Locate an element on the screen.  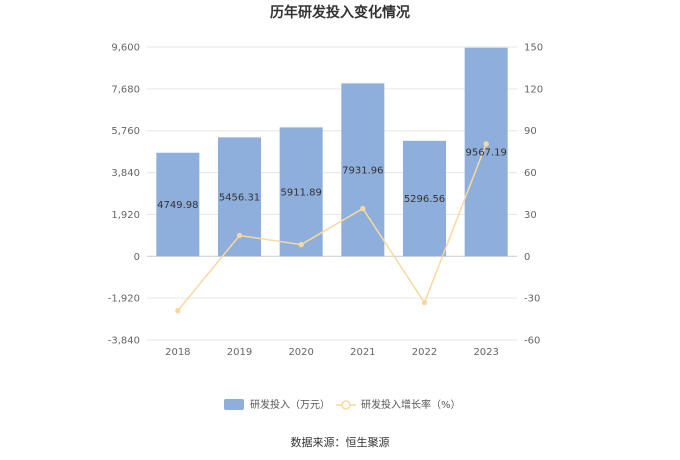
left-tick-label: 3,840 is located at coordinates (125, 173).